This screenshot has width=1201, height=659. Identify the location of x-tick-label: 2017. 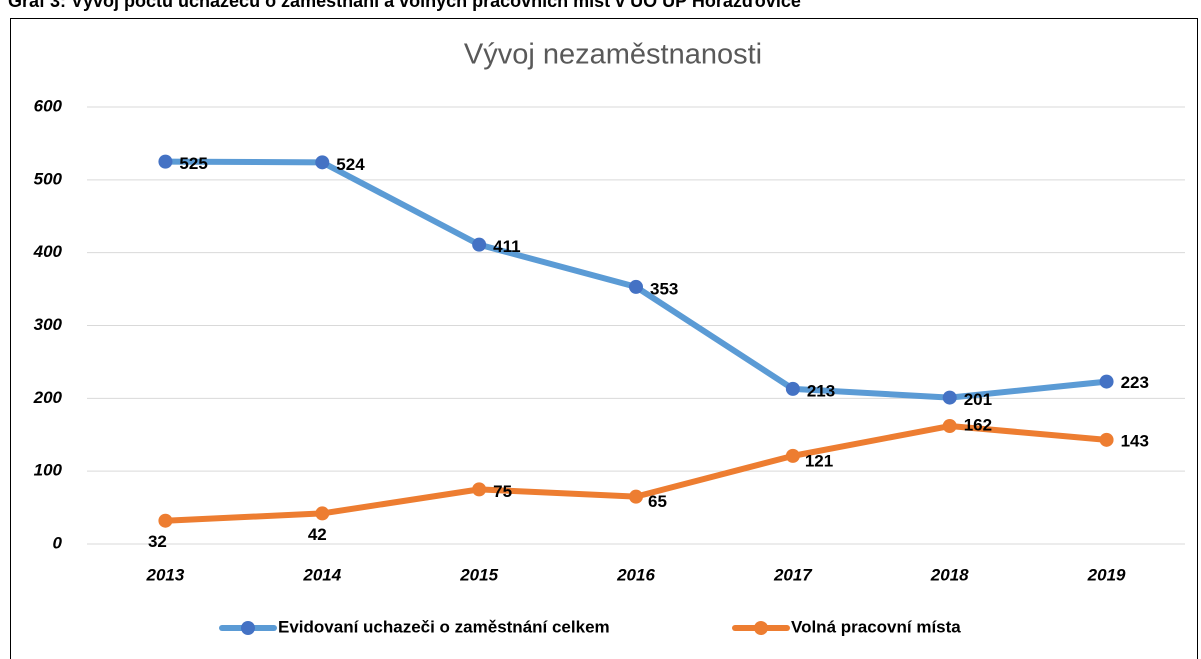
(793, 574).